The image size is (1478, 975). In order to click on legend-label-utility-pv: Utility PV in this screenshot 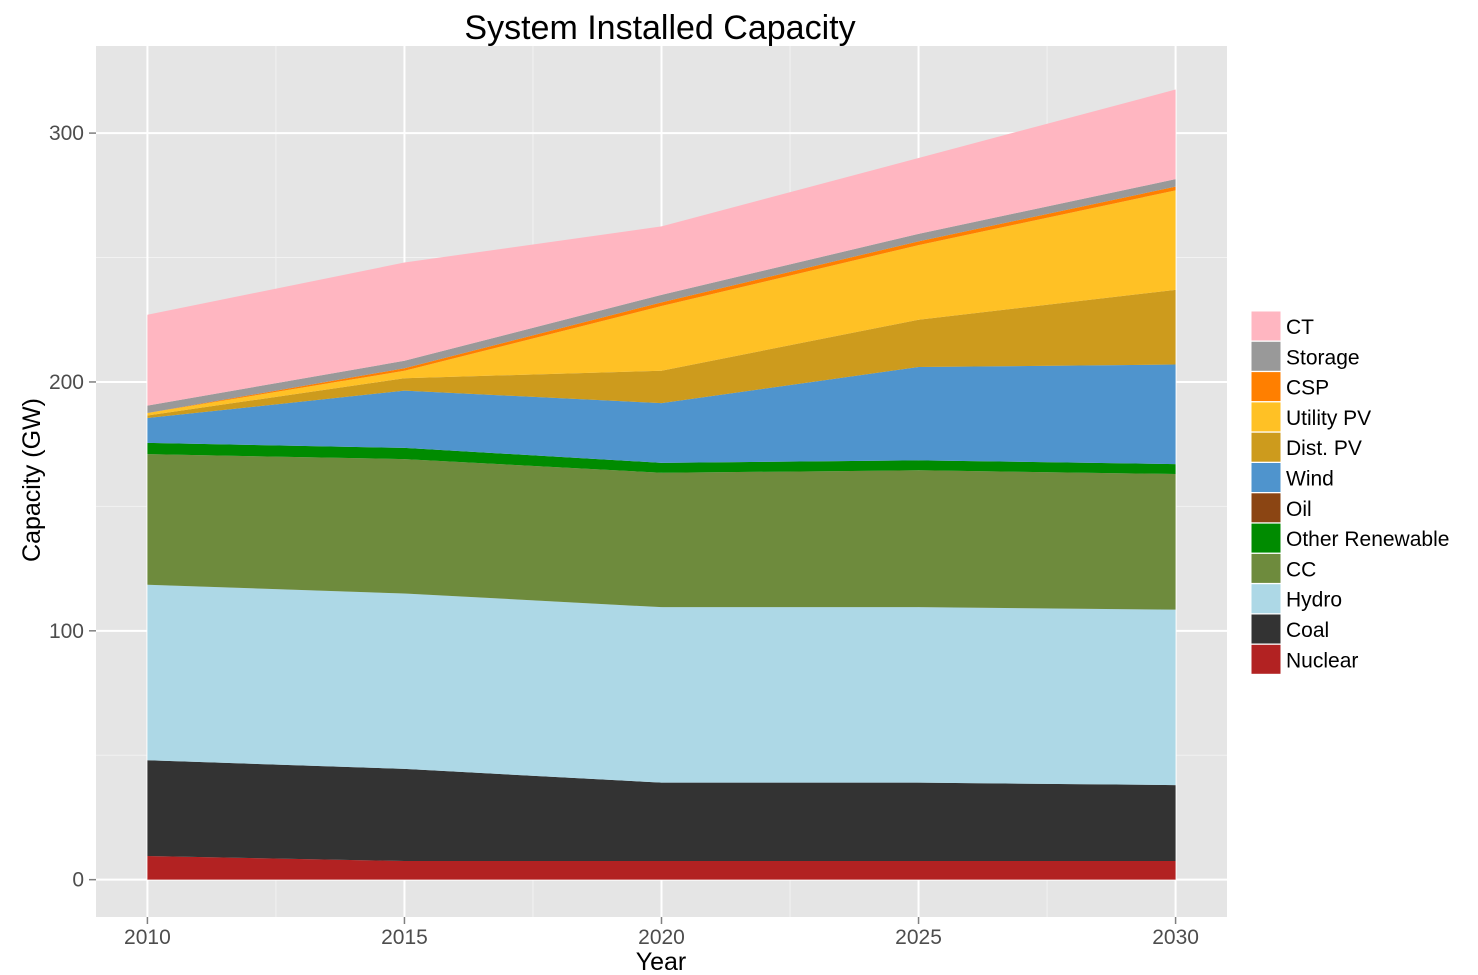, I will do `click(1328, 418)`.